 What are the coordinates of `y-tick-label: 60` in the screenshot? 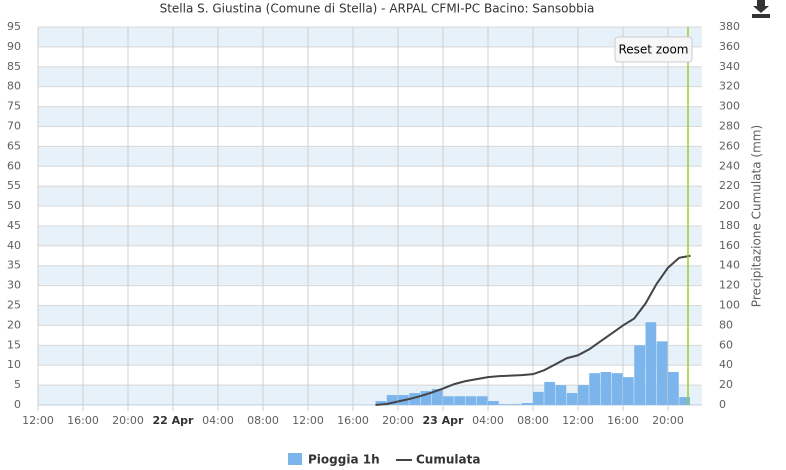 It's located at (14, 165).